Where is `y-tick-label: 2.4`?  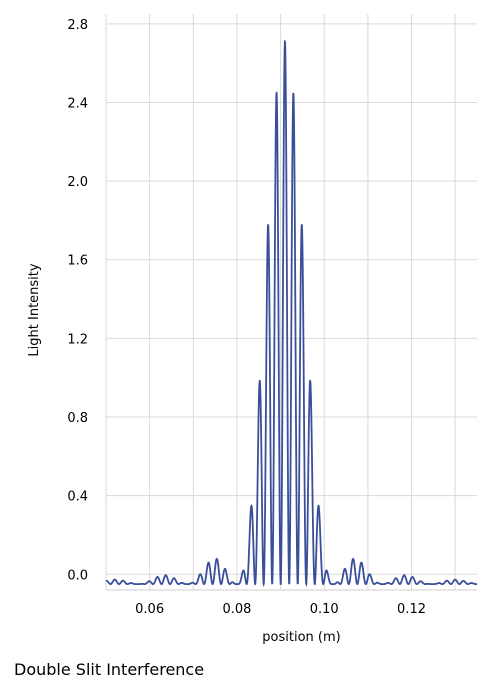 y-tick-label: 2.4 is located at coordinates (77, 103).